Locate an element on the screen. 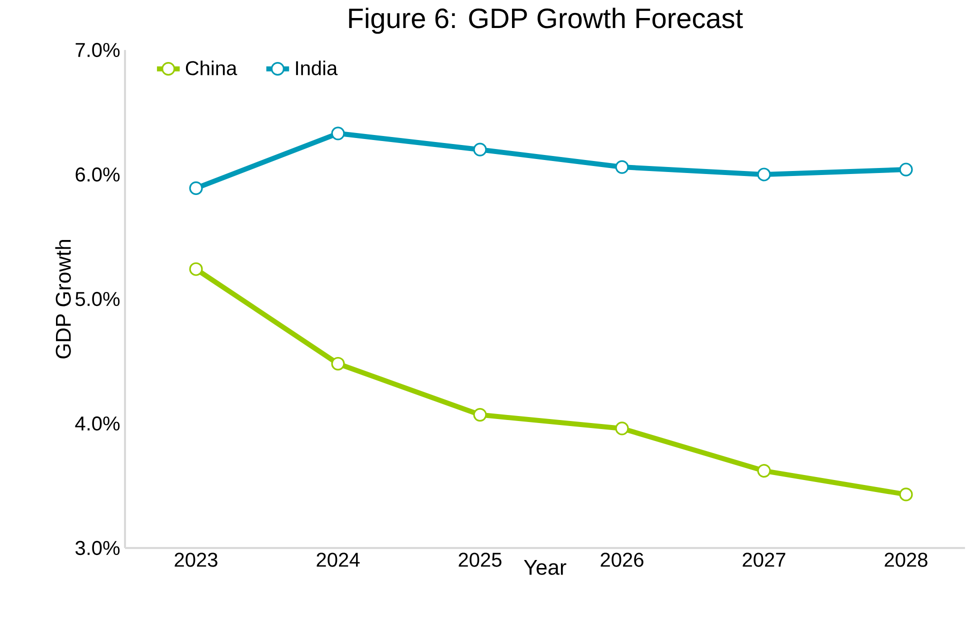  chart-title: Figure 6: GDP Growth Forecast is located at coordinates (546, 21).